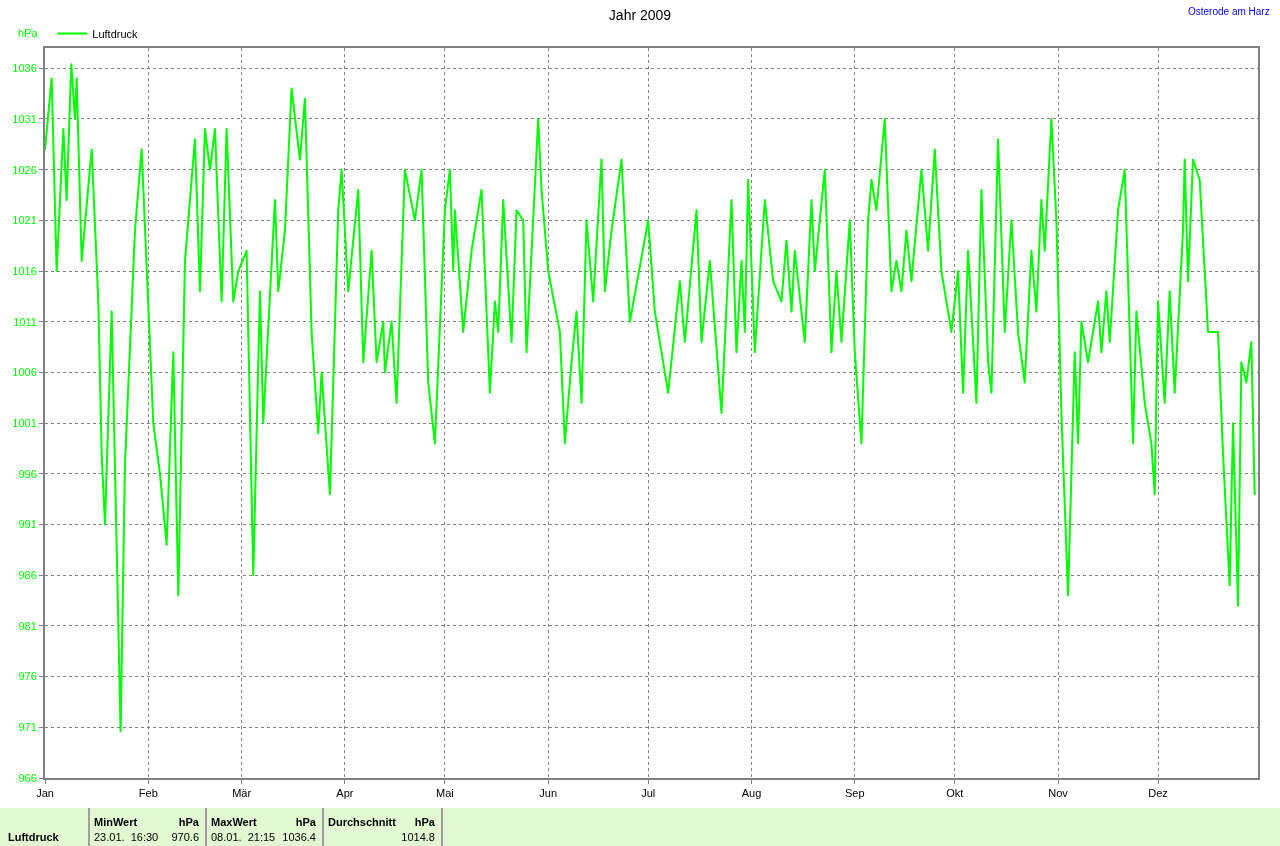 This screenshot has width=1280, height=846. Describe the element at coordinates (45, 793) in the screenshot. I see `x-tick-label: Jan` at that location.